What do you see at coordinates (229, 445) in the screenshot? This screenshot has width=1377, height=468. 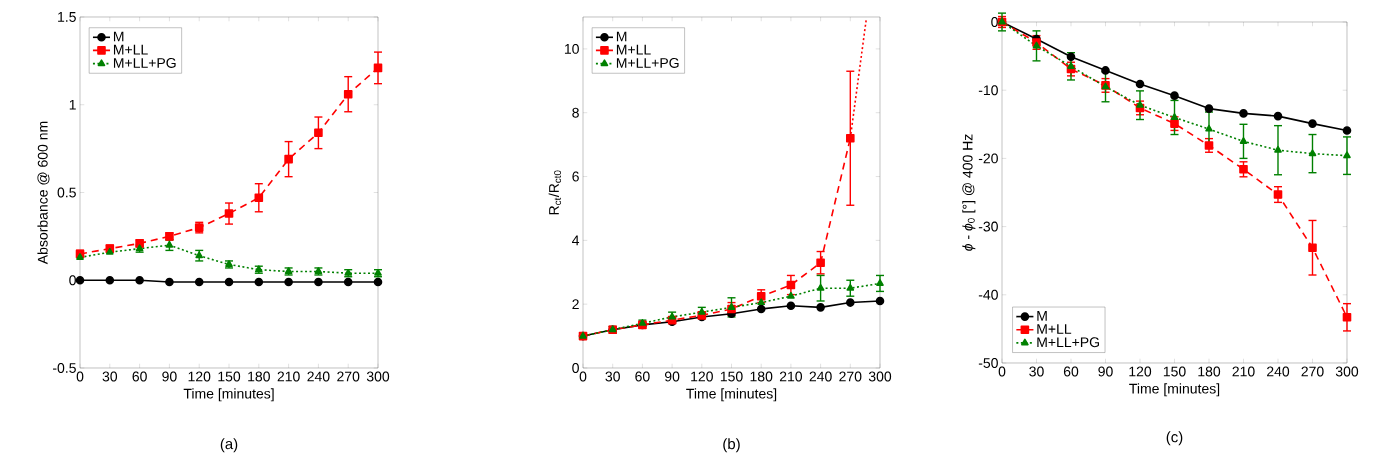 I see `text: (a)` at bounding box center [229, 445].